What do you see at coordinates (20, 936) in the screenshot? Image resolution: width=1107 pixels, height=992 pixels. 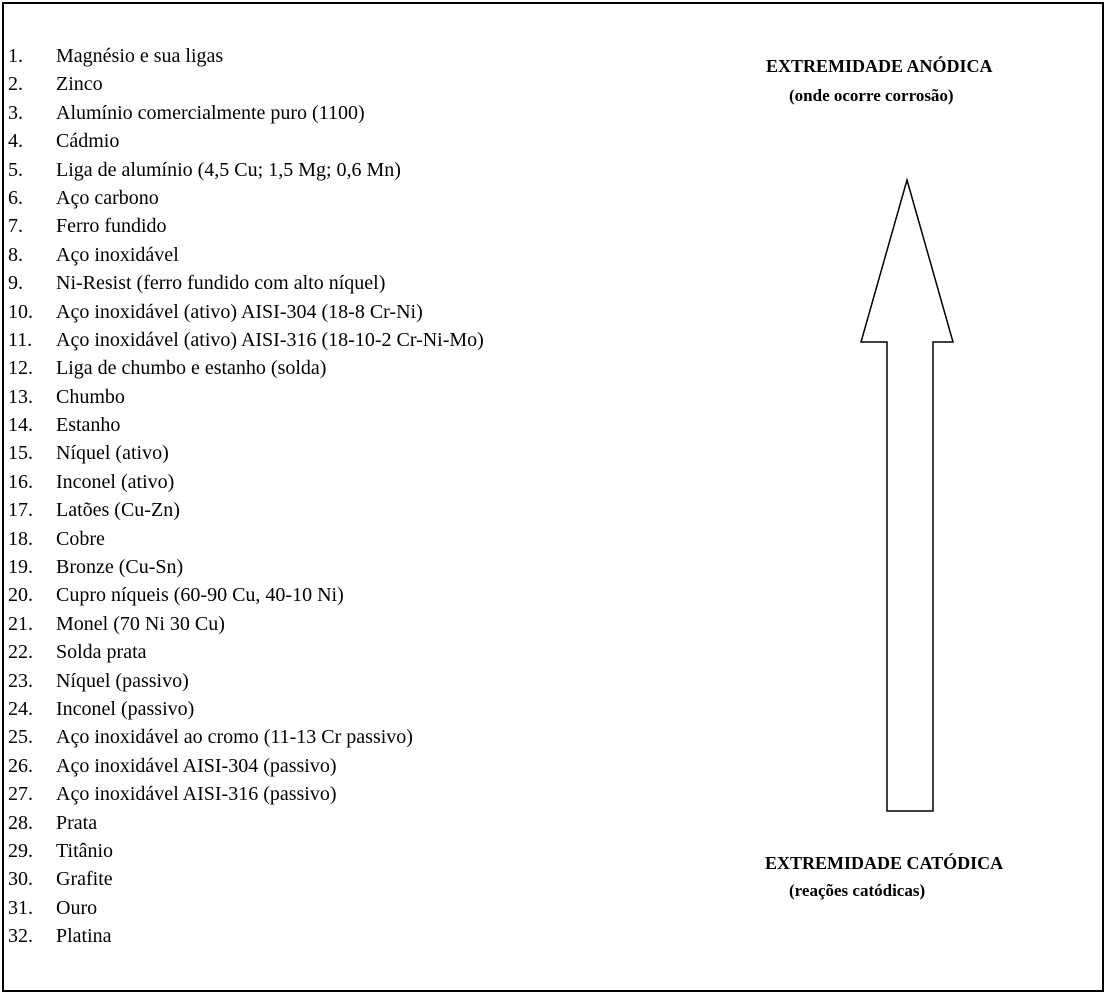 I see `item-number: 32.` at bounding box center [20, 936].